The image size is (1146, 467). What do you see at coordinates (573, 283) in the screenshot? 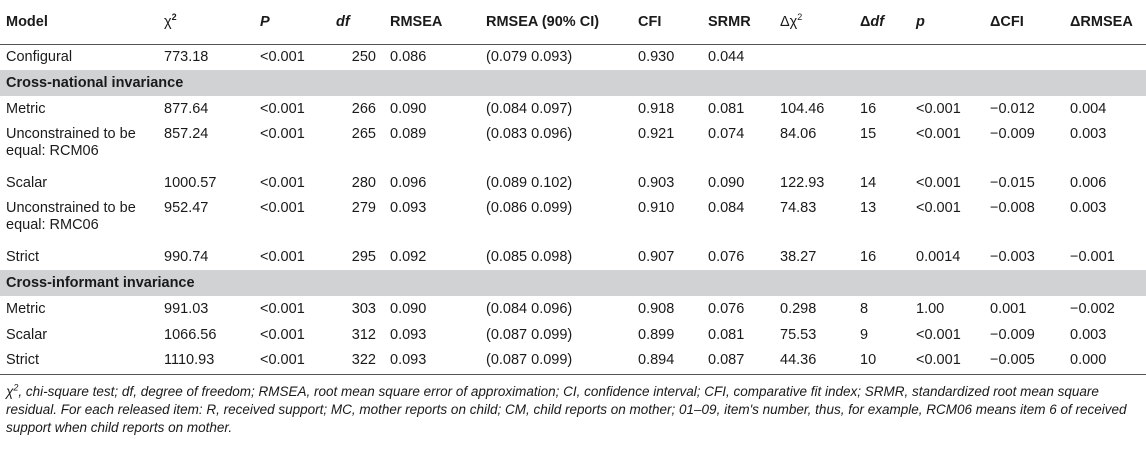
I see `section-row-cross-informant: Cross-informant invariance` at bounding box center [573, 283].